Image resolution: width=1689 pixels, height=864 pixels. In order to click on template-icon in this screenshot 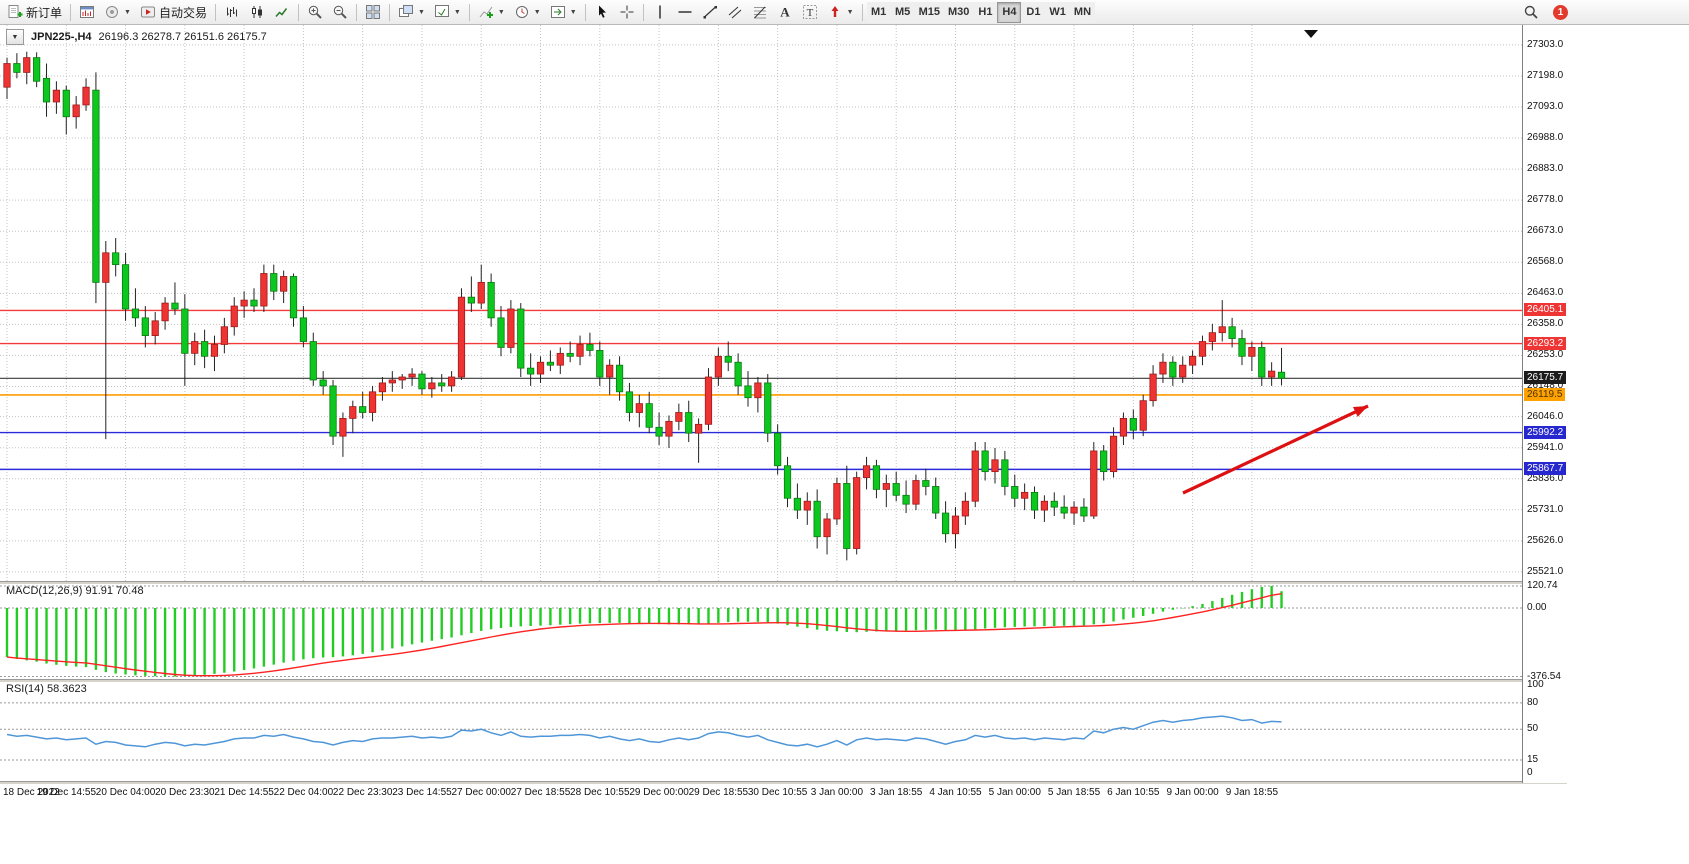, I will do `click(557, 12)`.